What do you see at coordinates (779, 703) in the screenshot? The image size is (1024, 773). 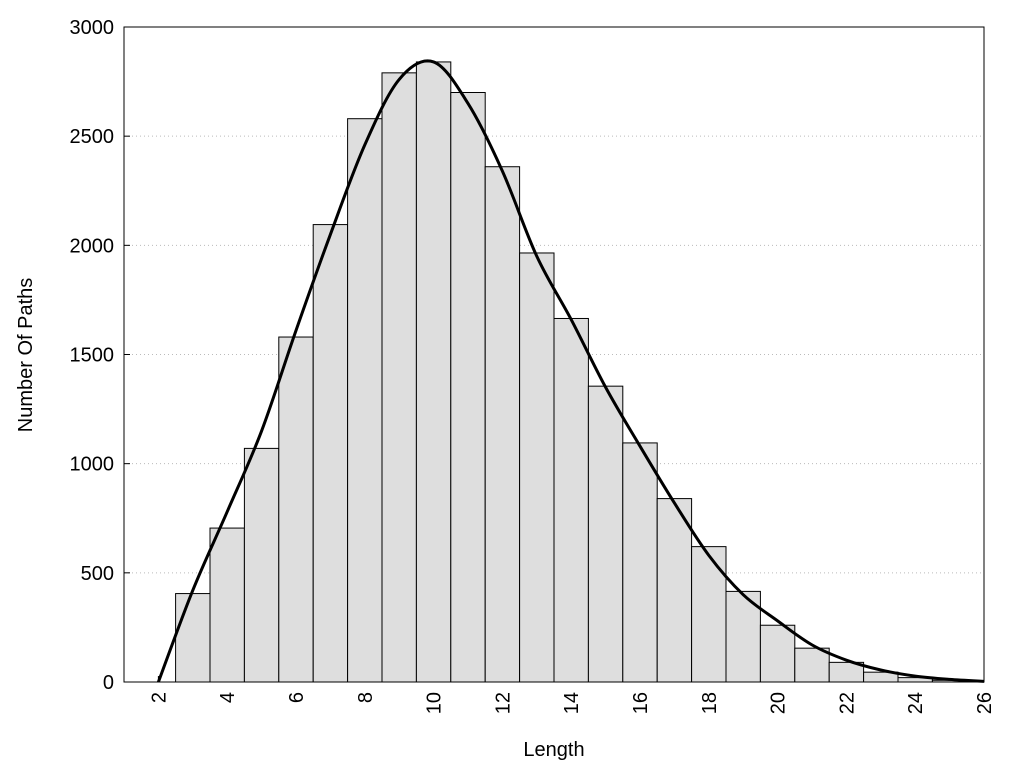 I see `x-tick-label: 20` at bounding box center [779, 703].